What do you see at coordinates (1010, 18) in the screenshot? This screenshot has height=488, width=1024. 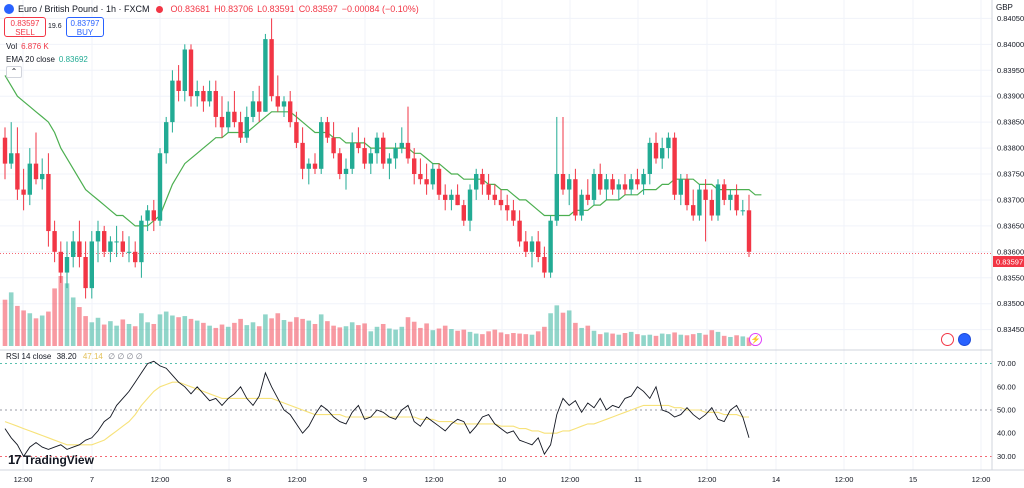 I see `price-tick-label: 0.84050` at bounding box center [1010, 18].